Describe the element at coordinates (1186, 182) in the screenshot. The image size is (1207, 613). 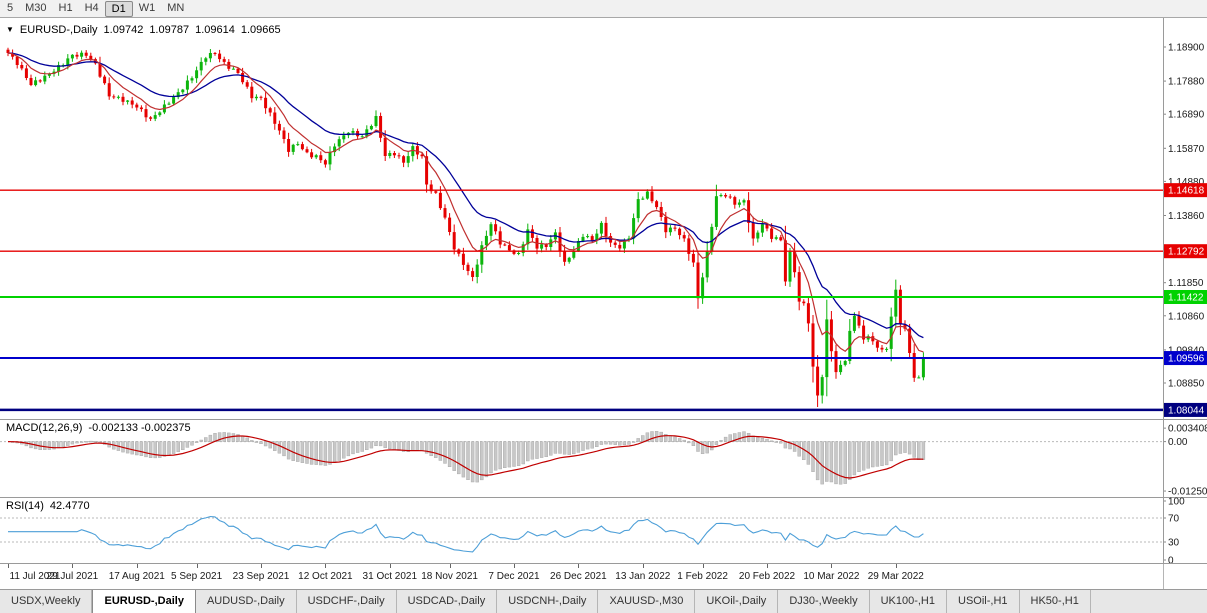
I see `svg-text: 1.14880` at that location.